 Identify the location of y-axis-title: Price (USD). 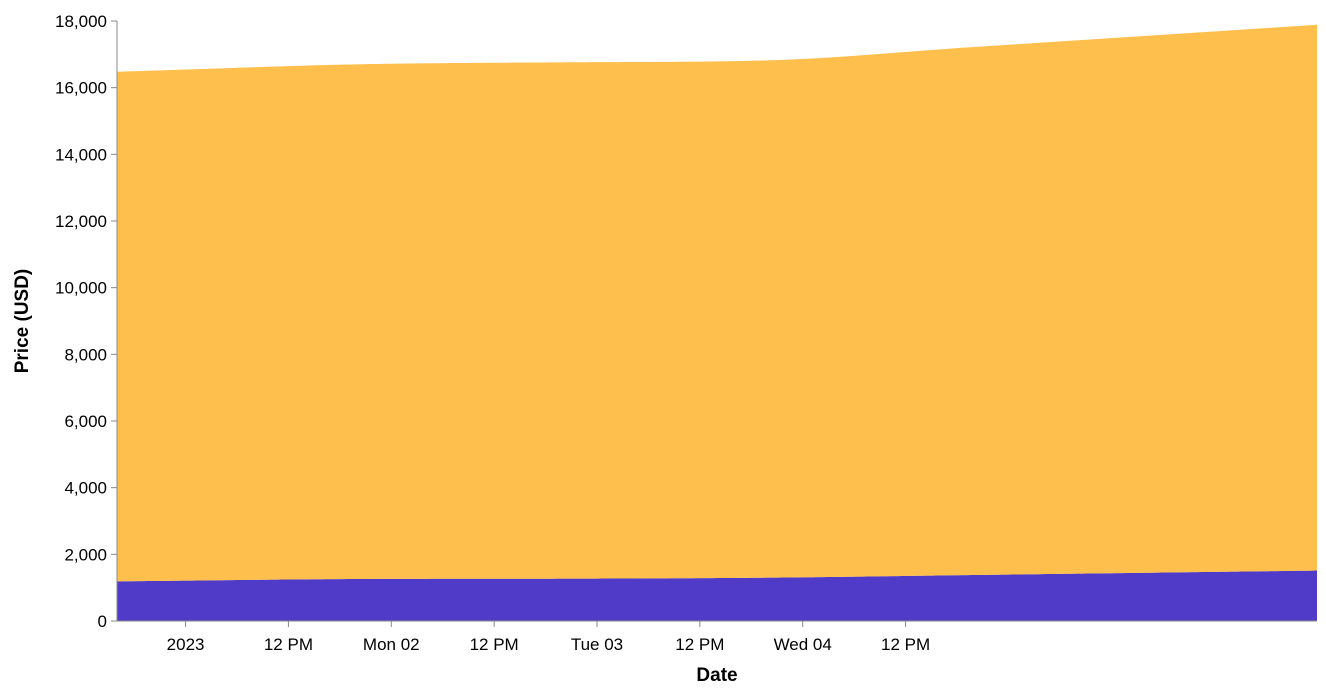
(22, 321).